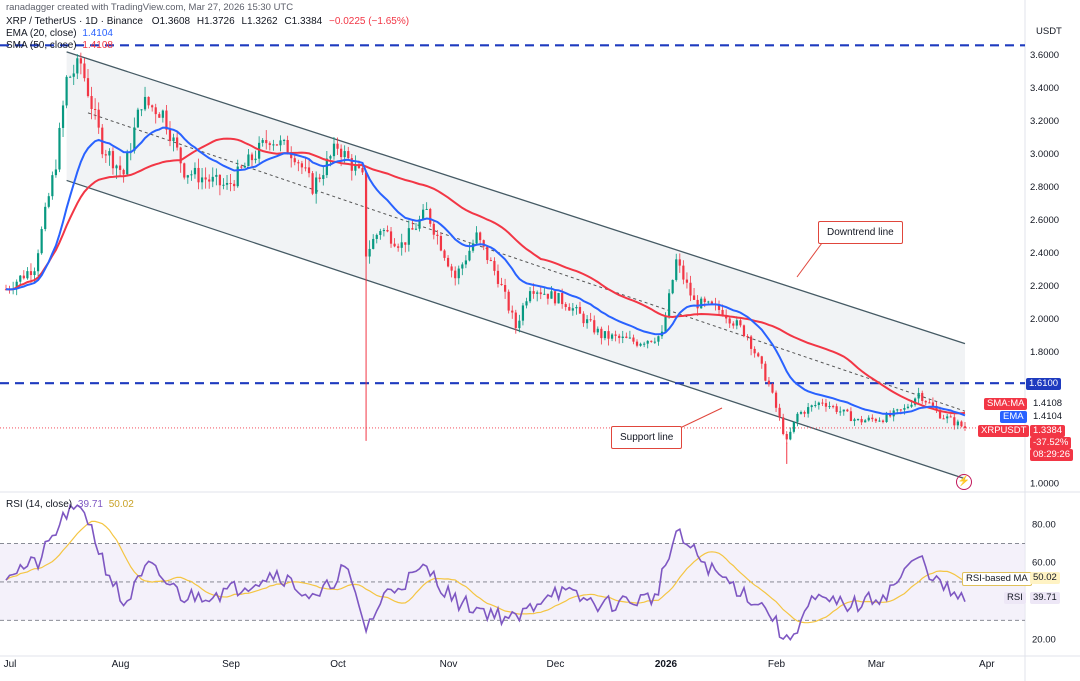  What do you see at coordinates (1048, 431) in the screenshot?
I see `last-price-tag: 1.3384` at bounding box center [1048, 431].